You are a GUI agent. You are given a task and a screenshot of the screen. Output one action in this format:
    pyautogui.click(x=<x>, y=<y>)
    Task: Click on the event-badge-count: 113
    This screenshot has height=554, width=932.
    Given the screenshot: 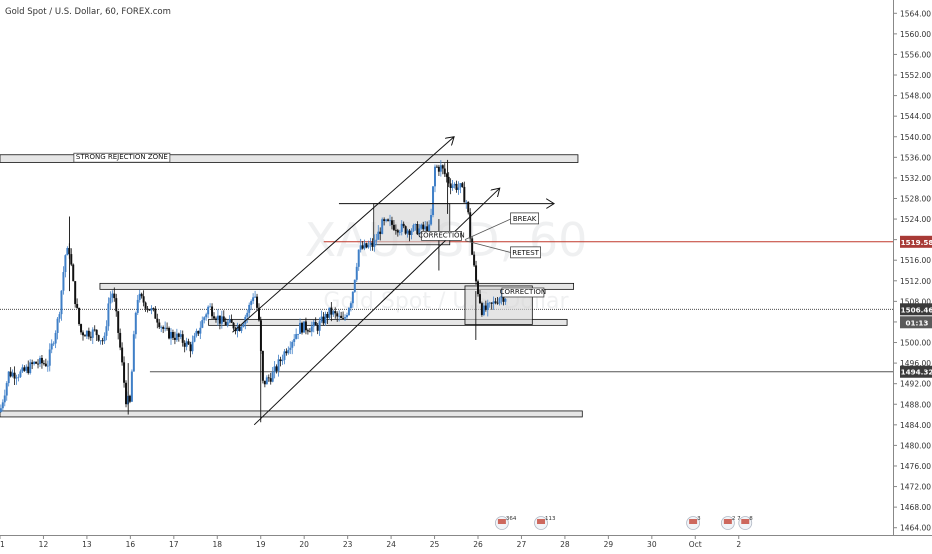 What is the action you would take?
    pyautogui.click(x=550, y=519)
    